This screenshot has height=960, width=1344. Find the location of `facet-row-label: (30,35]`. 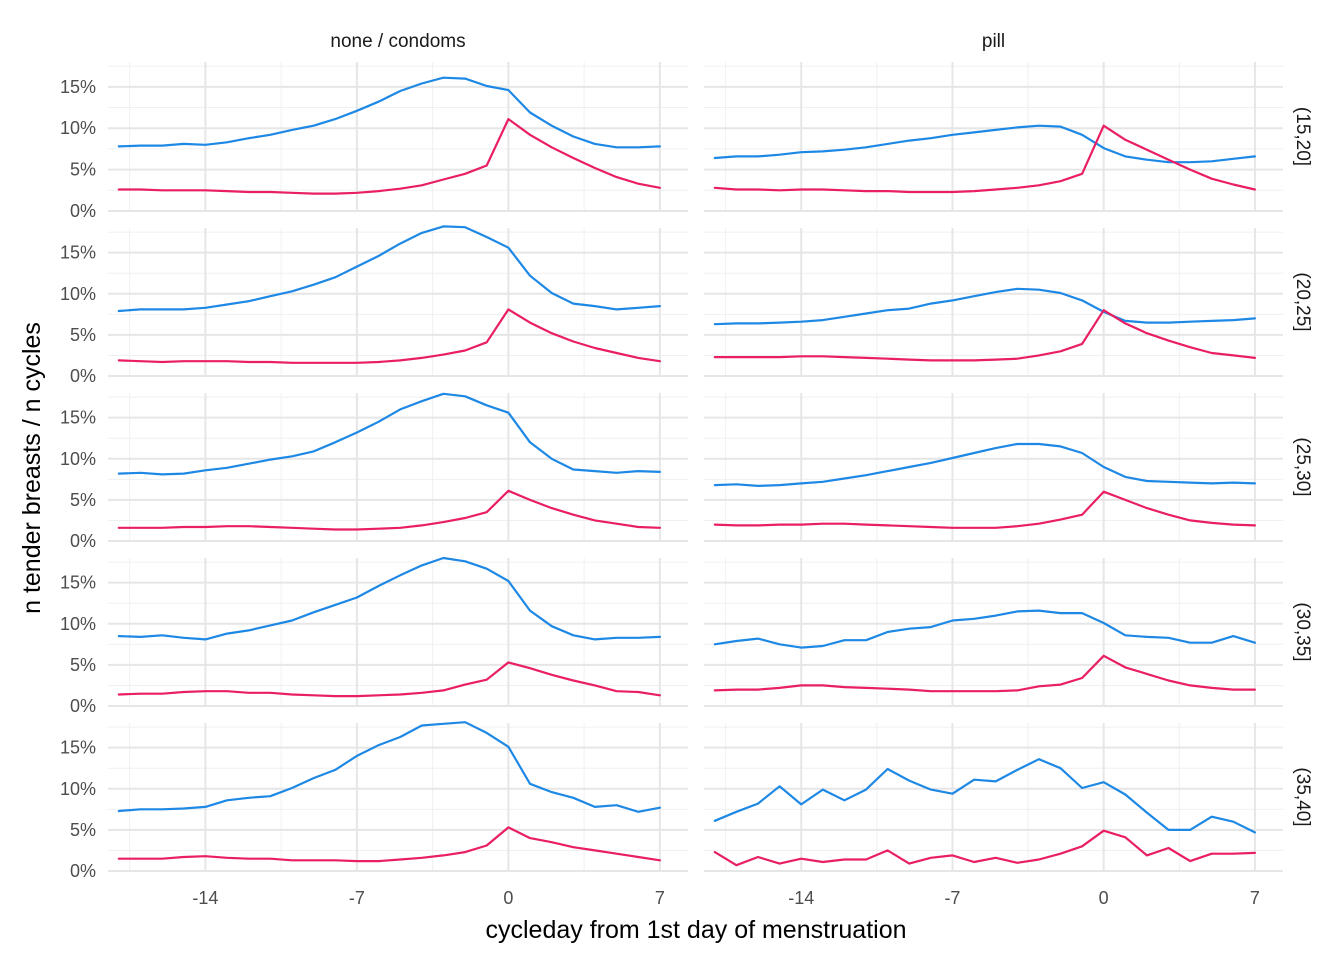

facet-row-label: (30,35] is located at coordinates (1302, 631).